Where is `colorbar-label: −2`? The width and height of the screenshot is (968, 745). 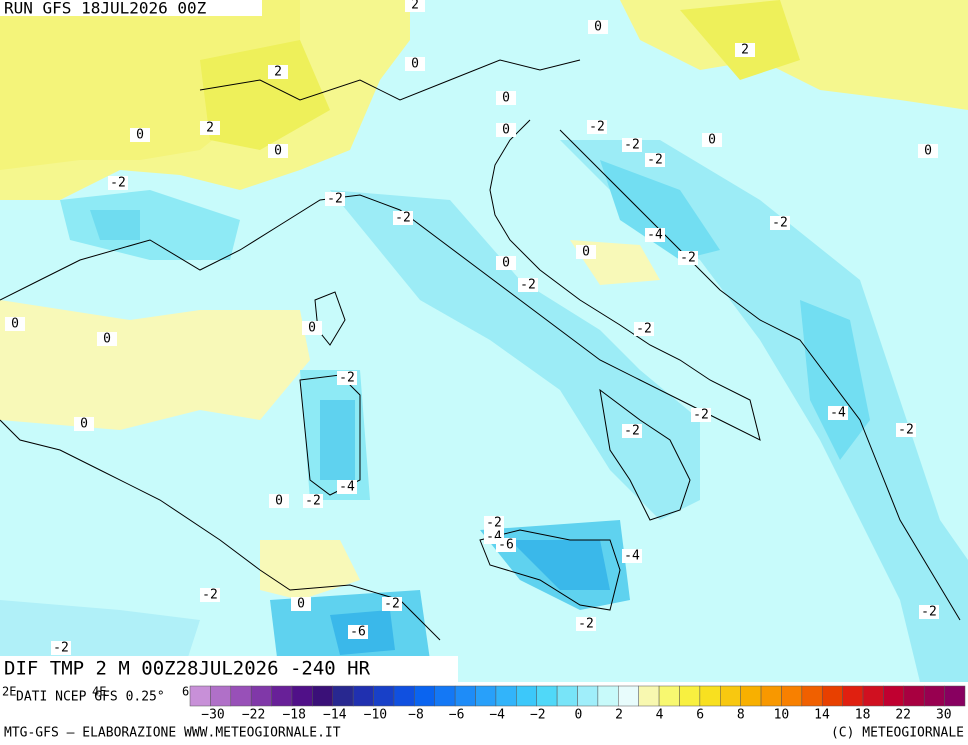 colorbar-label: −2 is located at coordinates (538, 715).